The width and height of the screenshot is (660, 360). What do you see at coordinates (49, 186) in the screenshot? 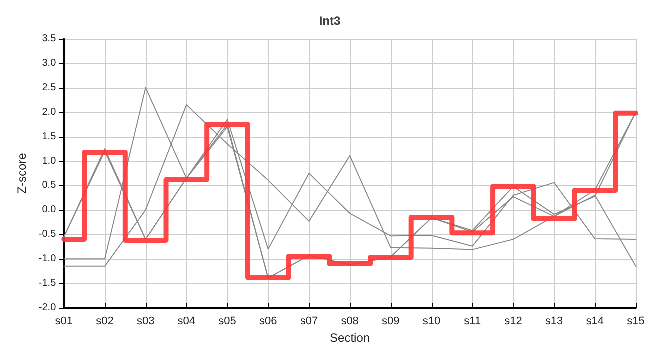
I see `y-tick-label: 0.5` at bounding box center [49, 186].